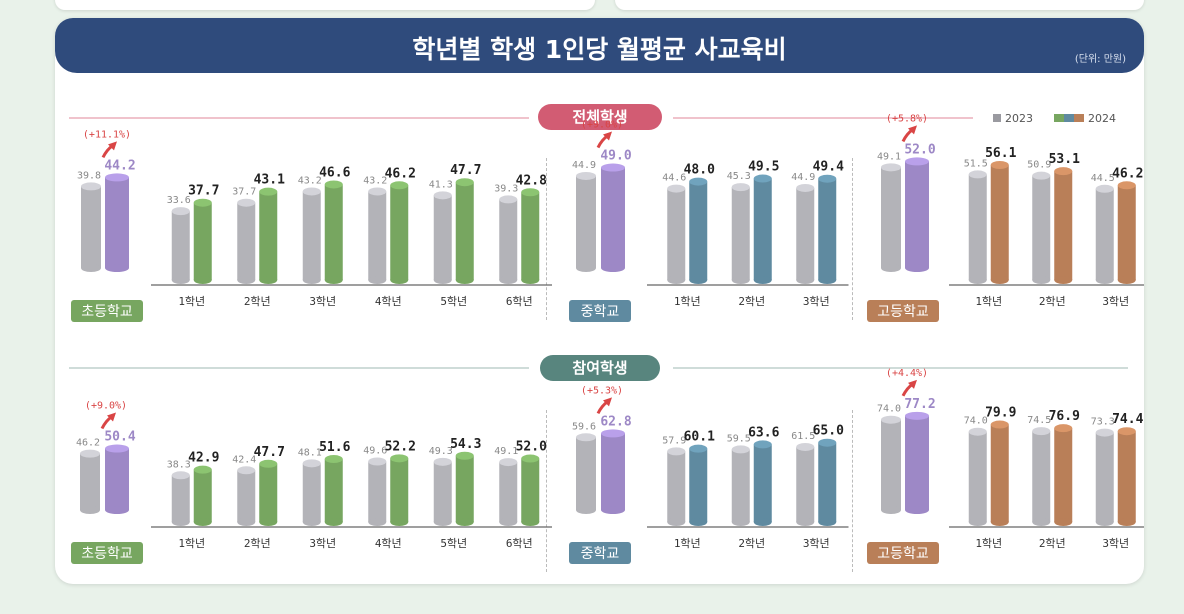  What do you see at coordinates (919, 404) in the screenshot?
I see `summary-value-2024: 77.2` at bounding box center [919, 404].